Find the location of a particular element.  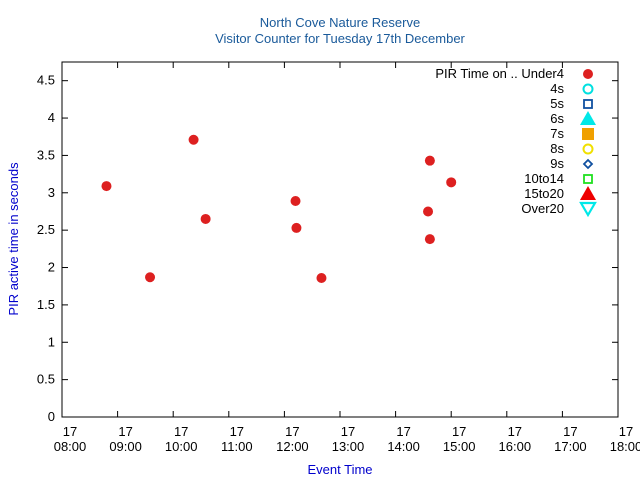

y-tick-label: 4 is located at coordinates (51, 117).